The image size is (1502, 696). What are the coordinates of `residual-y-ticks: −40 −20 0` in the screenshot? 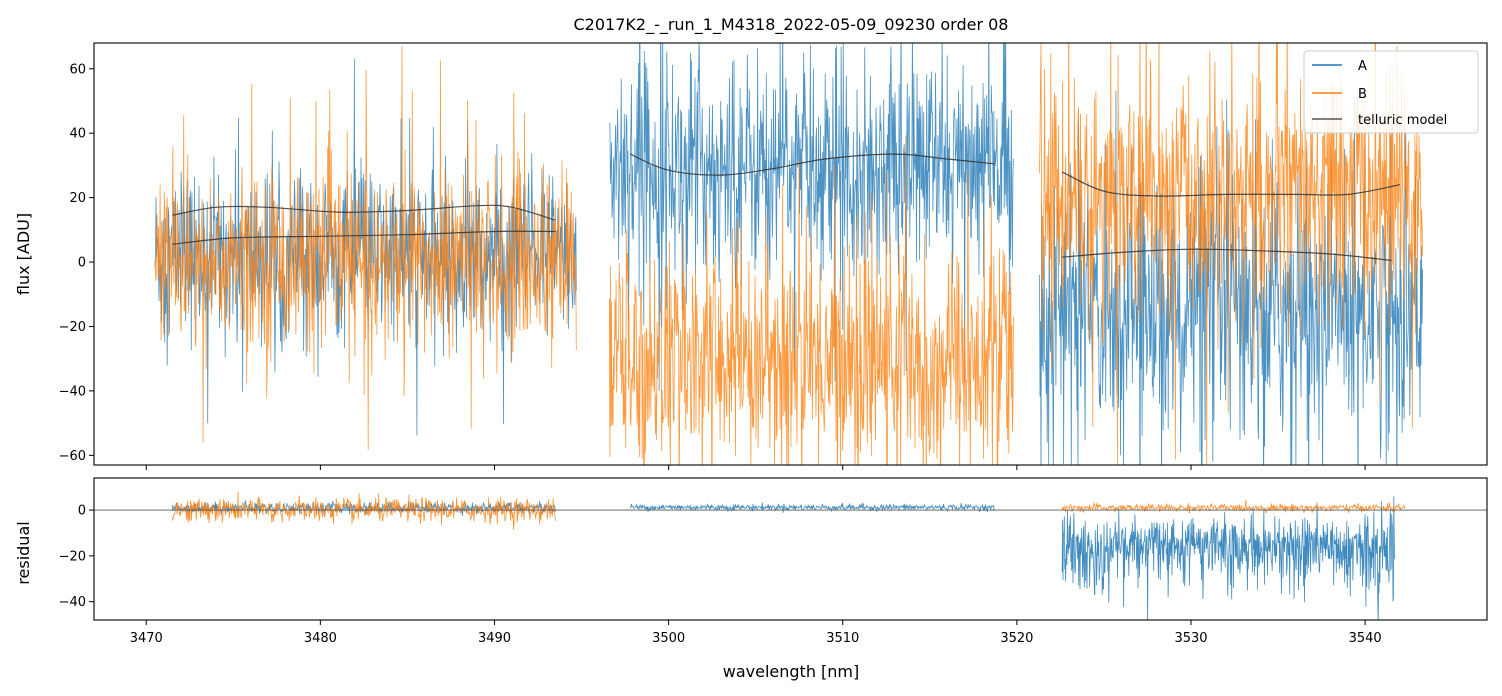 It's located at (76, 557).